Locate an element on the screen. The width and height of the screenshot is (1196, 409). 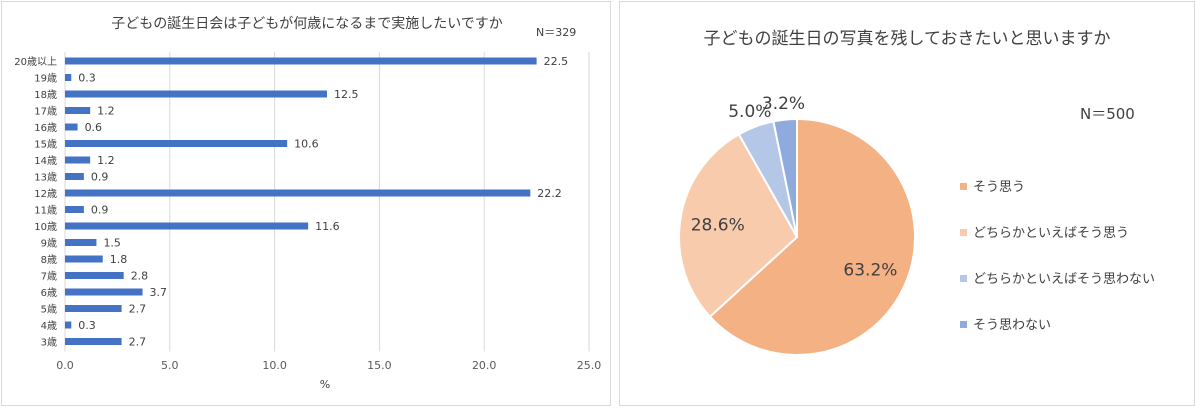
bar-chart-x-tick-label: 10.0 is located at coordinates (274, 365).